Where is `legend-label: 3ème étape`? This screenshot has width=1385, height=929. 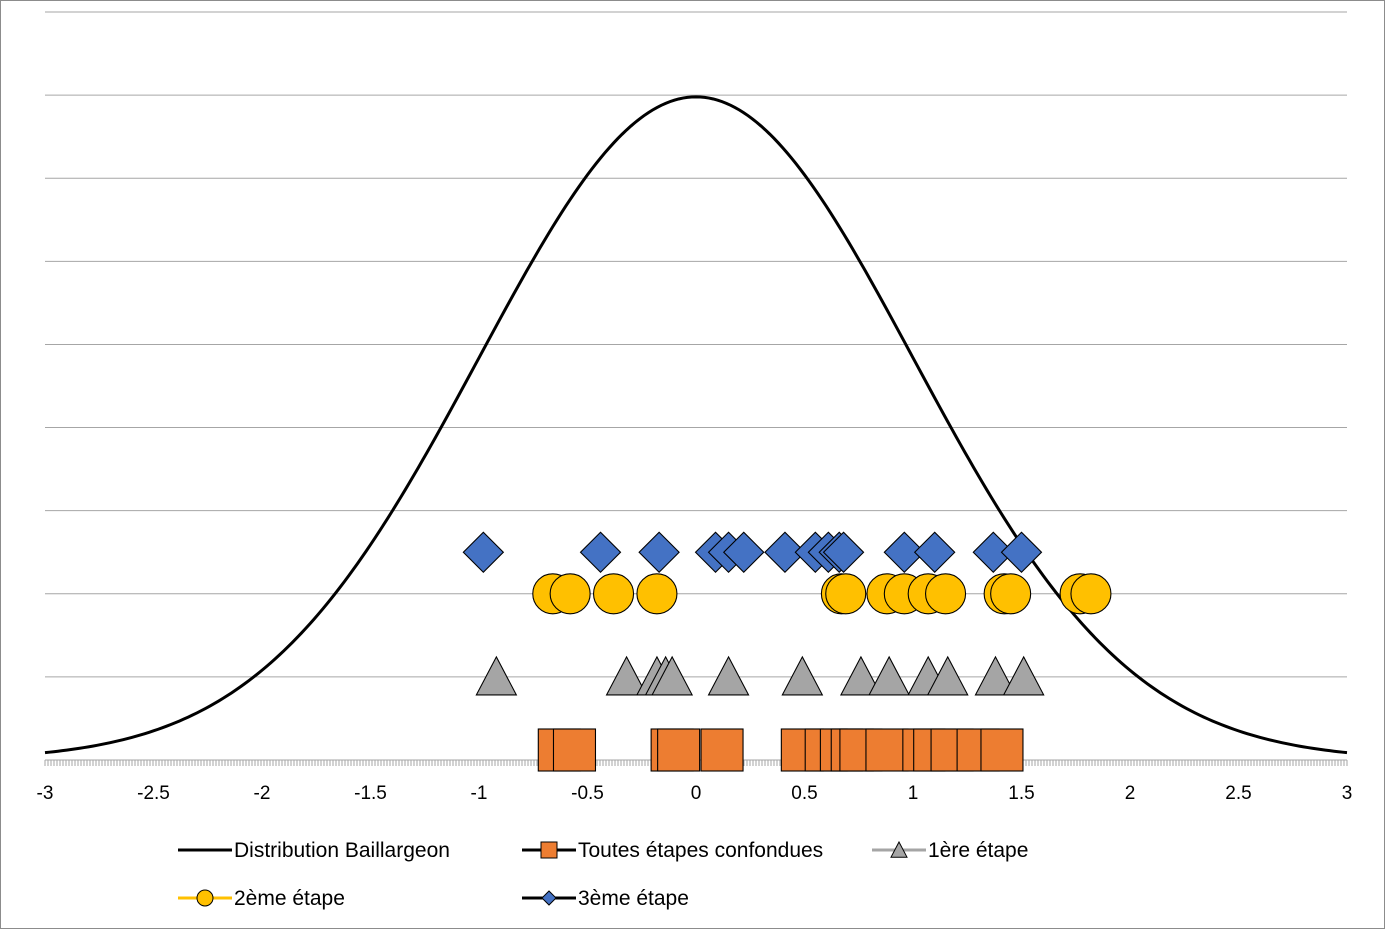
legend-label: 3ème étape is located at coordinates (633, 898).